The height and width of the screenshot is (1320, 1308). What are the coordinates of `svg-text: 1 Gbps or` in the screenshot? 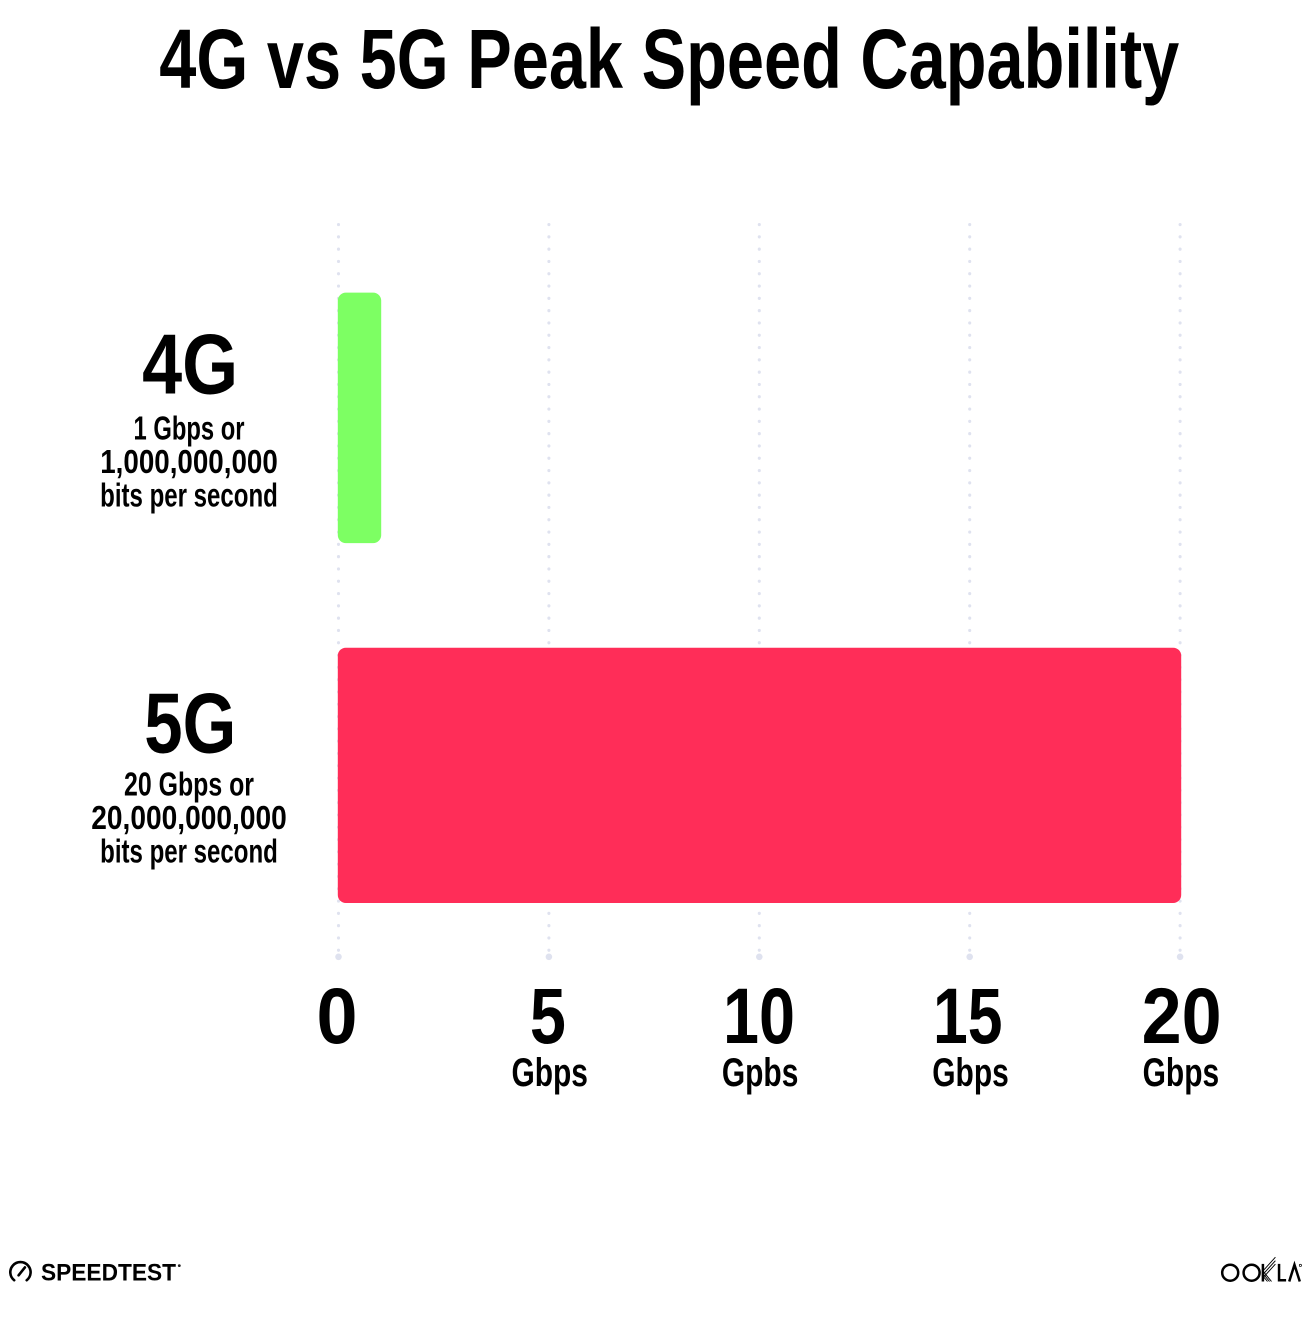 It's located at (189, 429).